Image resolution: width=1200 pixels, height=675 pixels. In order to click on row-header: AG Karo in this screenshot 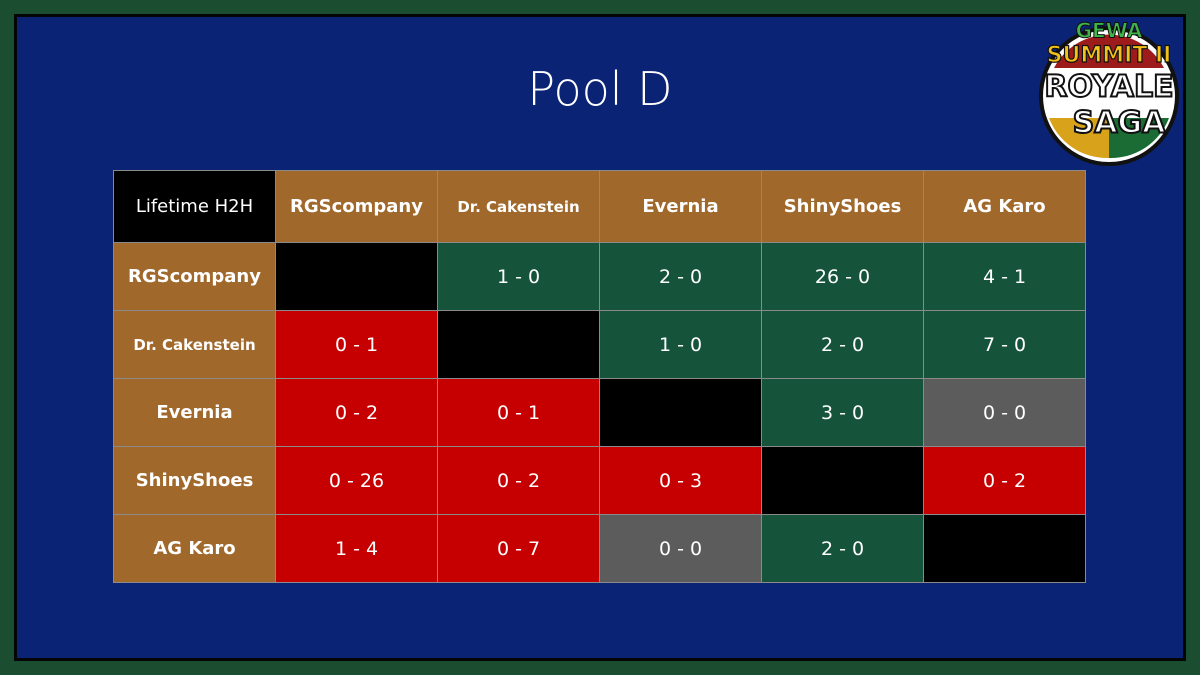, I will do `click(194, 548)`.